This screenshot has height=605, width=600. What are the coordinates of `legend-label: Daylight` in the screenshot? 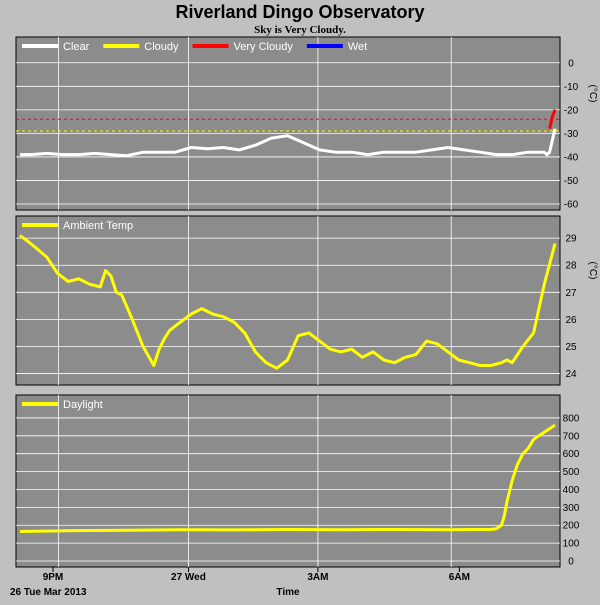 It's located at (83, 405).